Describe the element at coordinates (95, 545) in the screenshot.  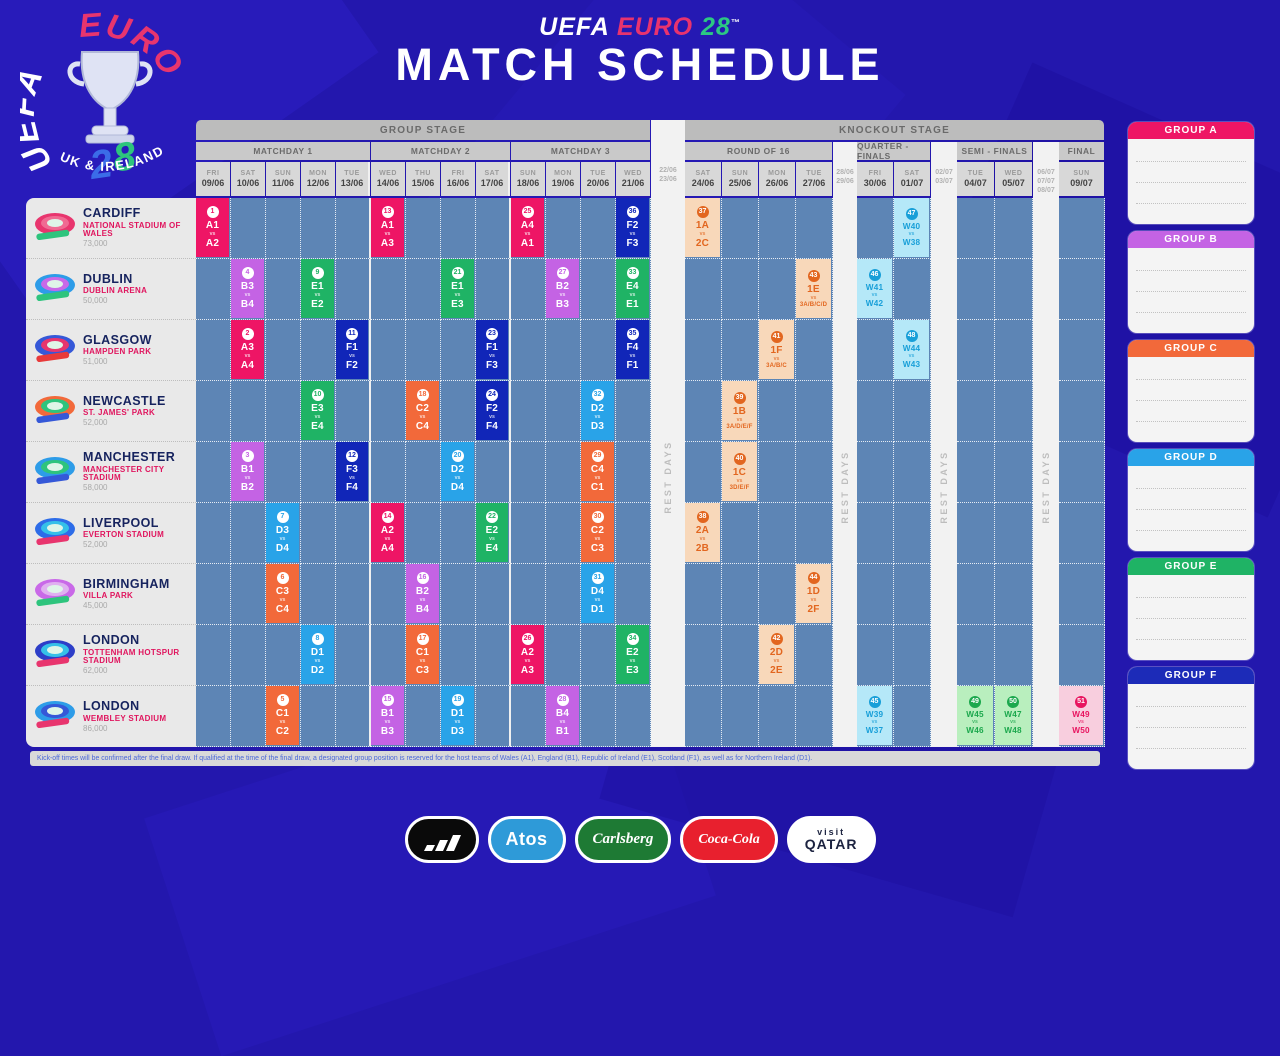
I see `capacity-label: 52,000` at that location.